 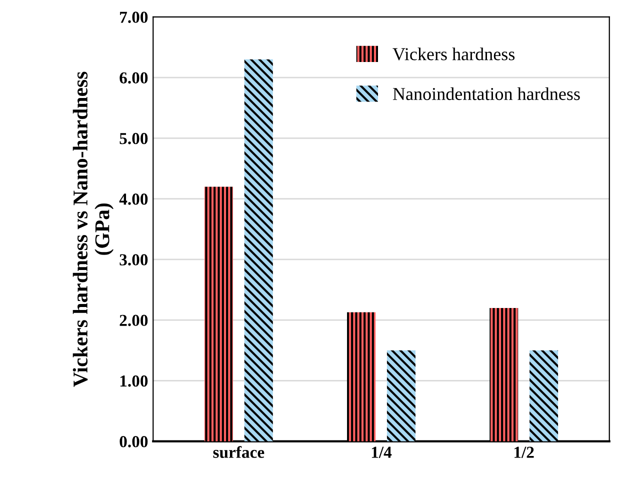 I want to click on y-tick-label: 6.00, so click(x=134, y=78).